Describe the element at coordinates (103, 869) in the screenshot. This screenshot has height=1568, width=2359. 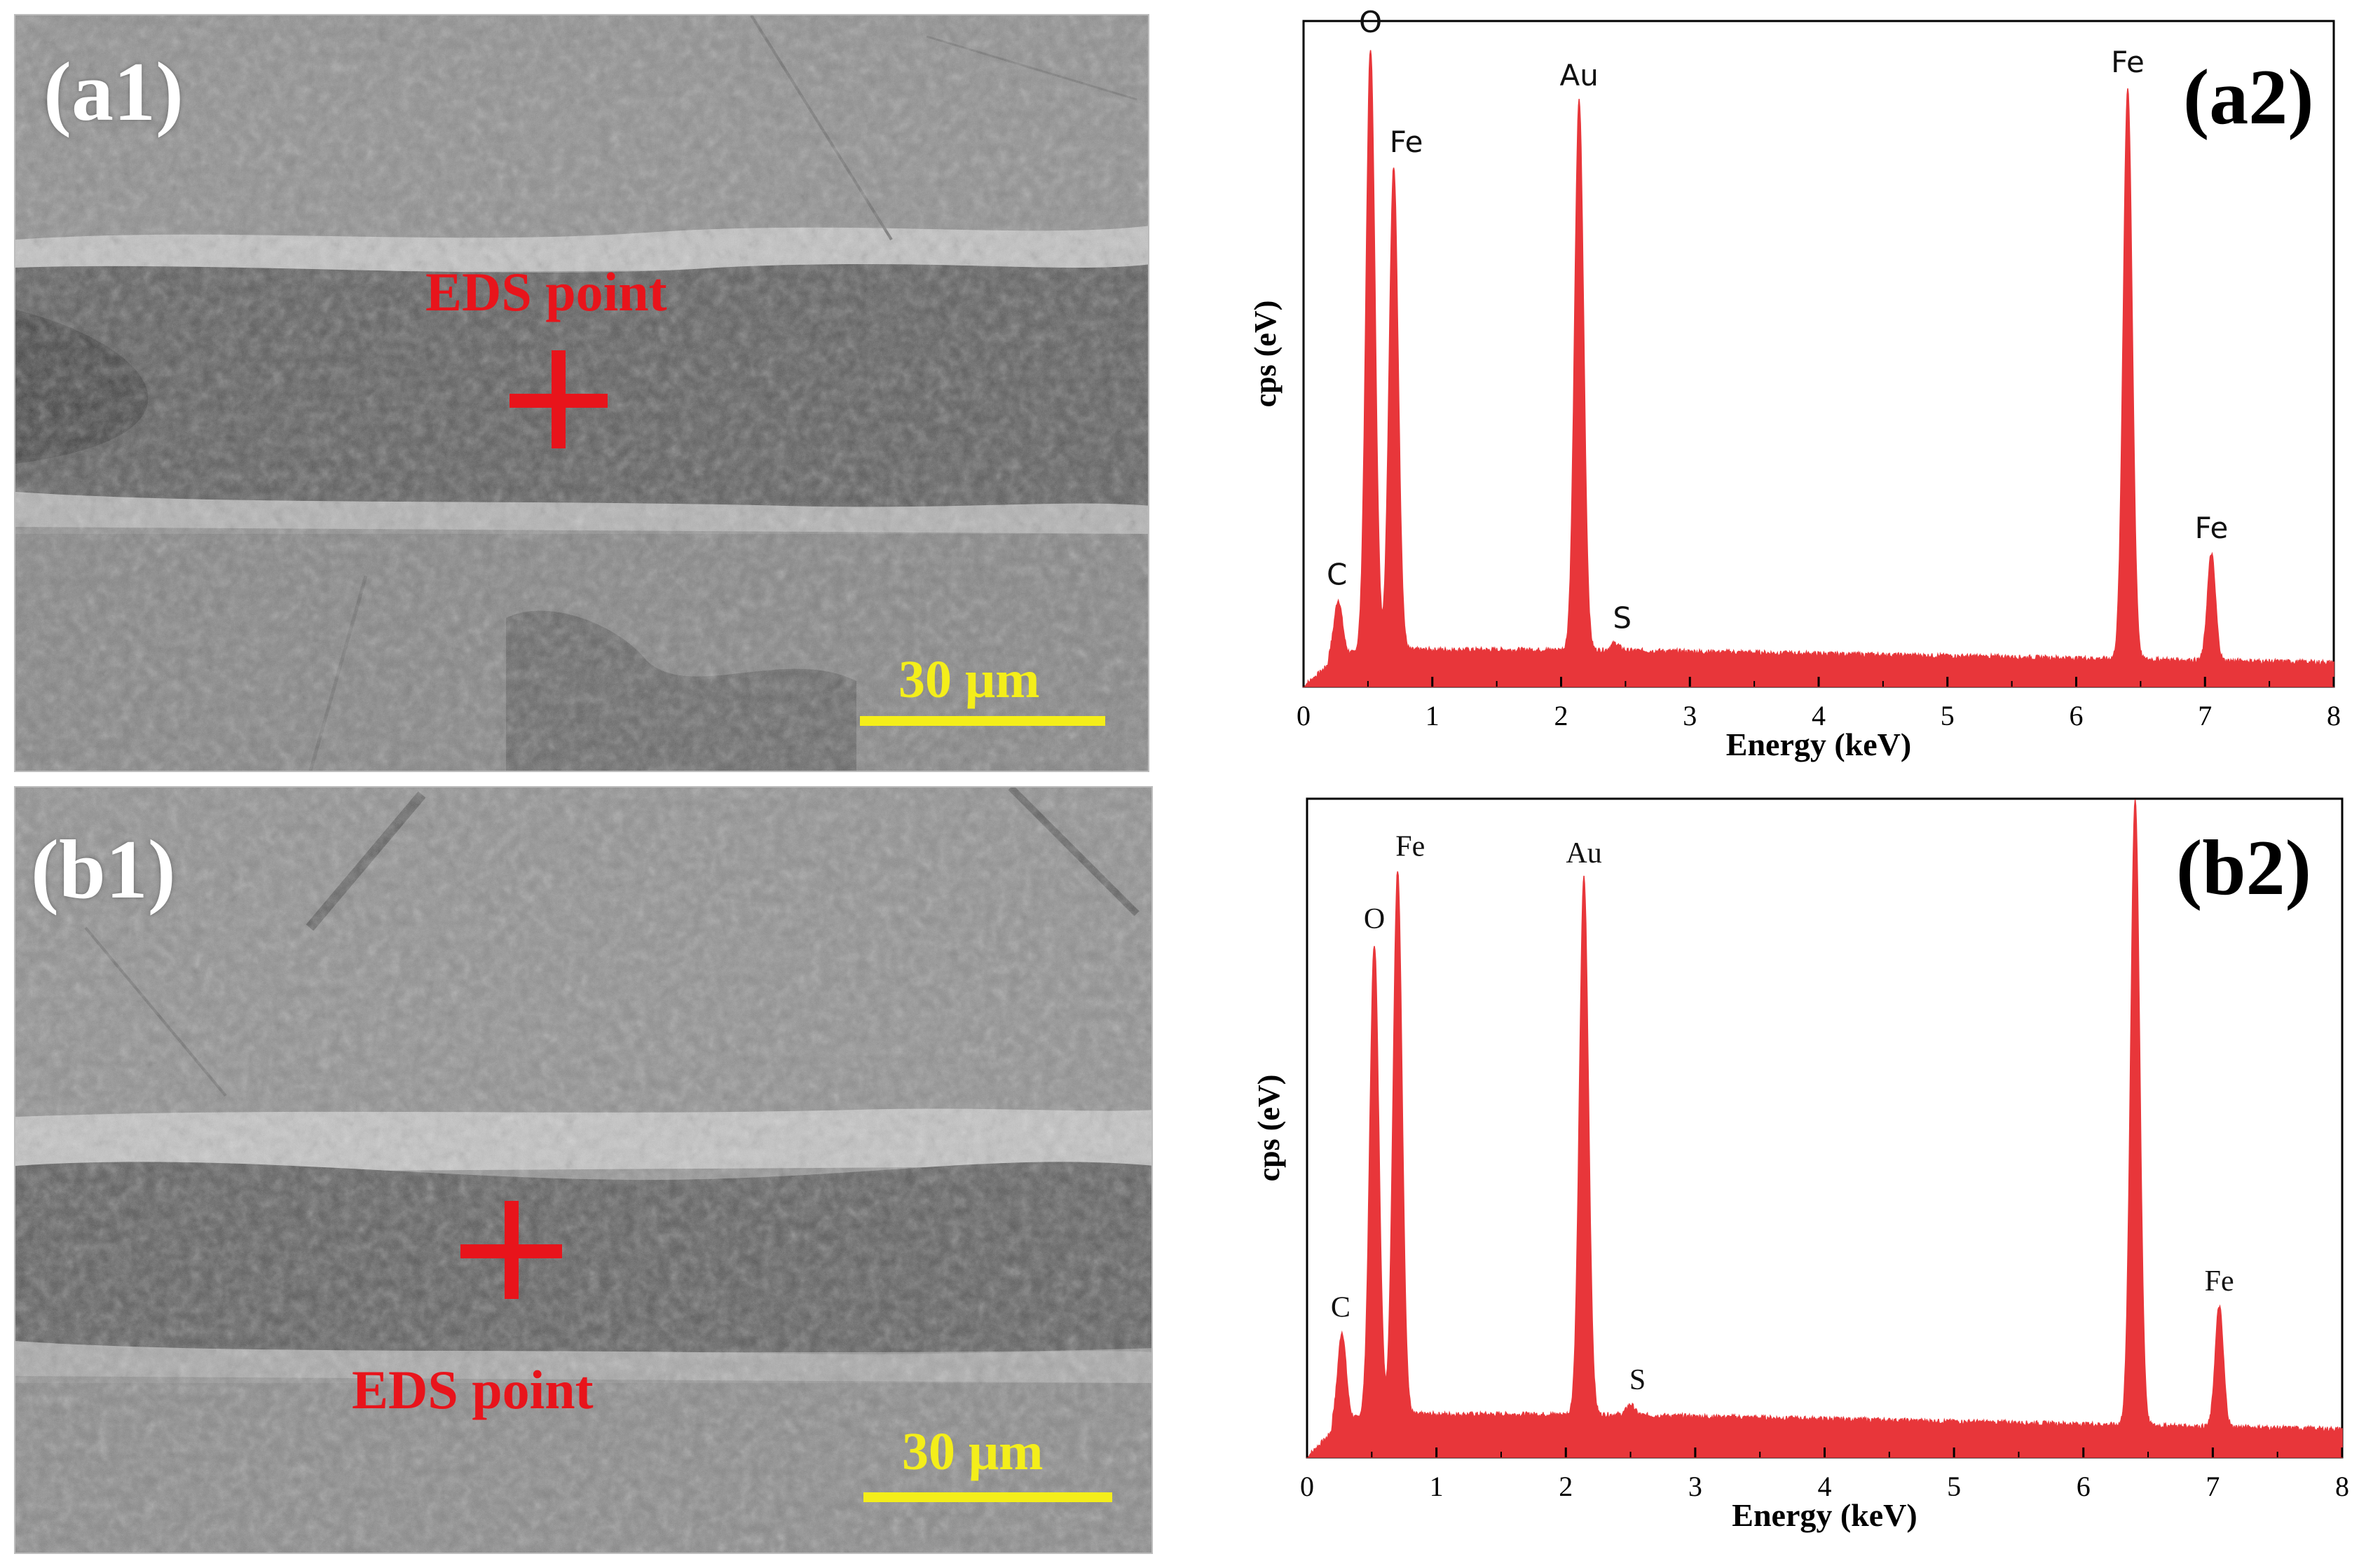
I see `panel-label-b1: (b1)` at that location.